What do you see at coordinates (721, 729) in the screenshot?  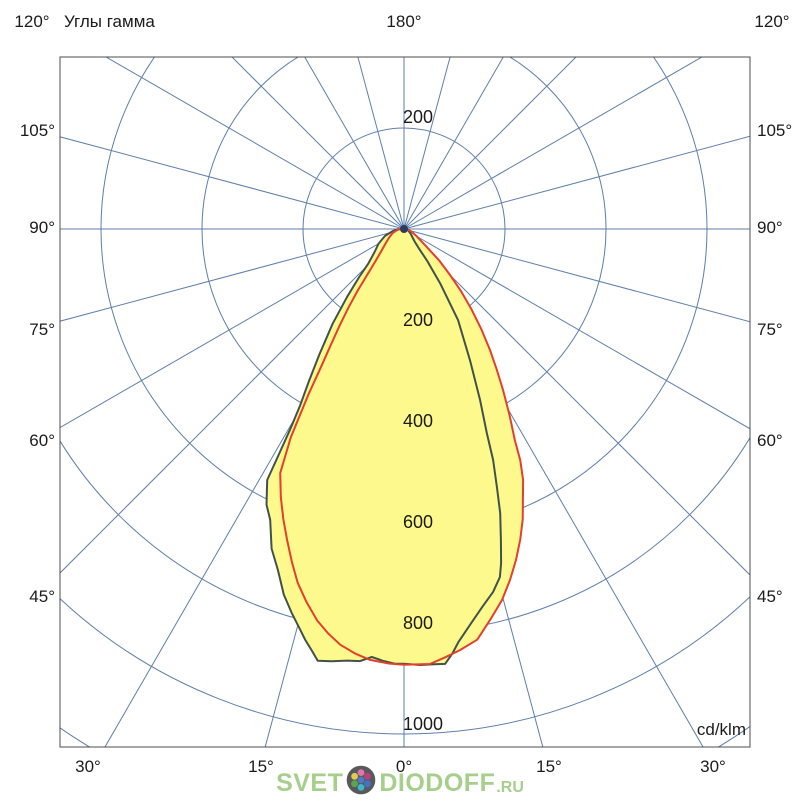 I see `units-label: cd/klm` at bounding box center [721, 729].